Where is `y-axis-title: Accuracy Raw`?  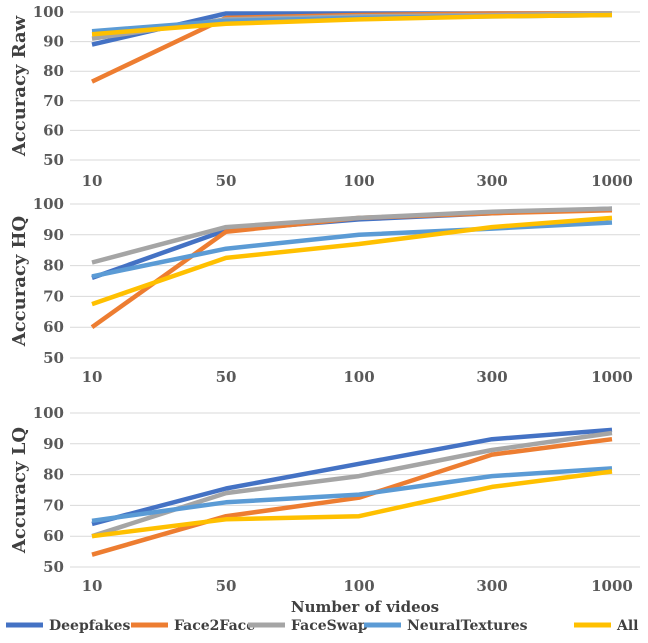
y-axis-title: Accuracy Raw is located at coordinates (19, 86).